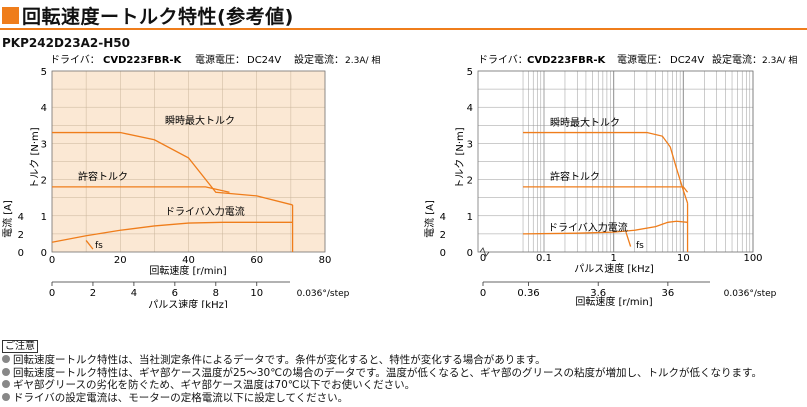 The width and height of the screenshot is (807, 407). What do you see at coordinates (613, 301) in the screenshot?
I see `x2-axis-label: 回転速度 [r/min]` at bounding box center [613, 301].